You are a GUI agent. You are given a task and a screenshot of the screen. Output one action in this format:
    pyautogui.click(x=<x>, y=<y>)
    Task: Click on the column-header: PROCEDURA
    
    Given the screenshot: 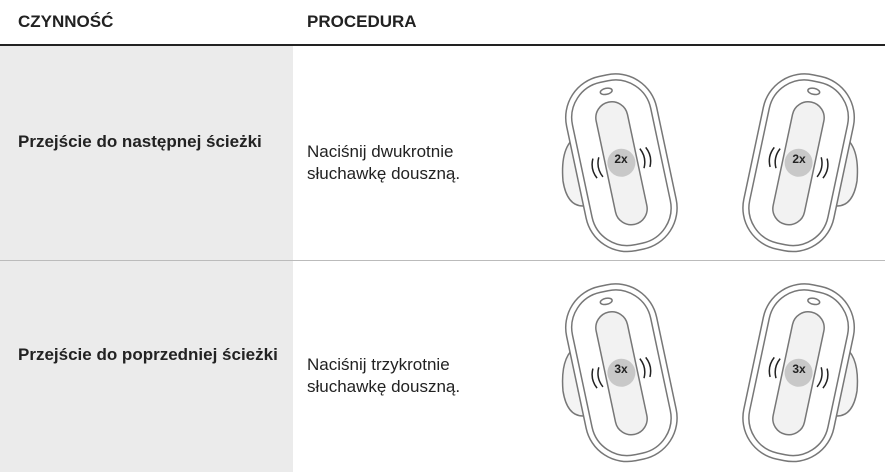 What is the action you would take?
    pyautogui.click(x=362, y=21)
    